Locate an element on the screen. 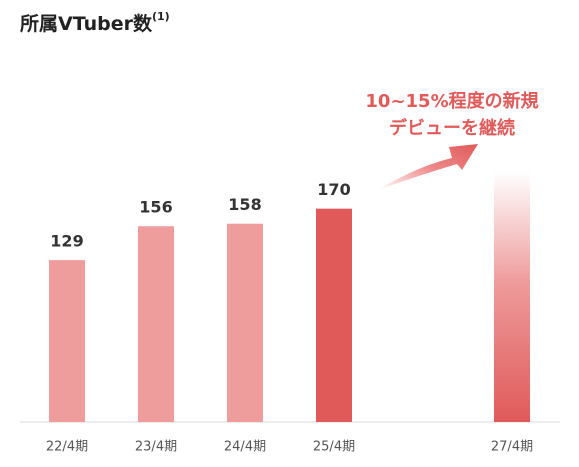 The height and width of the screenshot is (467, 579). annotation: 10~15%程度の新規 is located at coordinates (451, 101).